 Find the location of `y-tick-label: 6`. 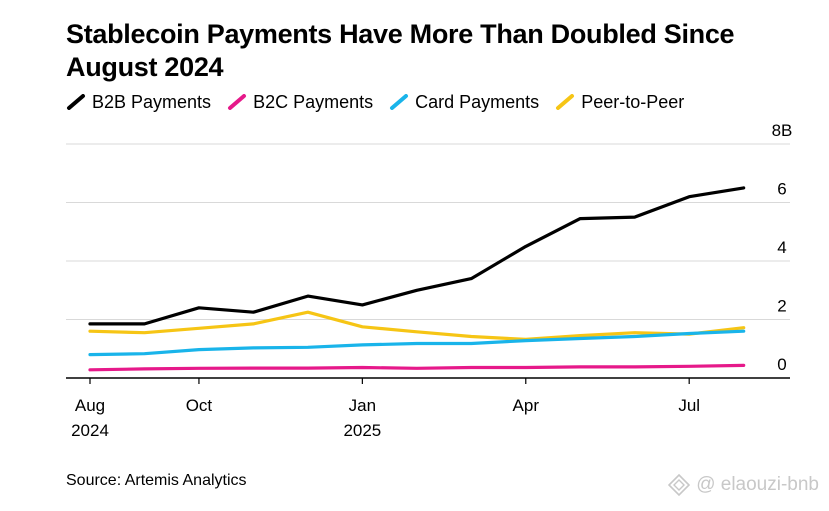

y-tick-label: 6 is located at coordinates (781, 189).